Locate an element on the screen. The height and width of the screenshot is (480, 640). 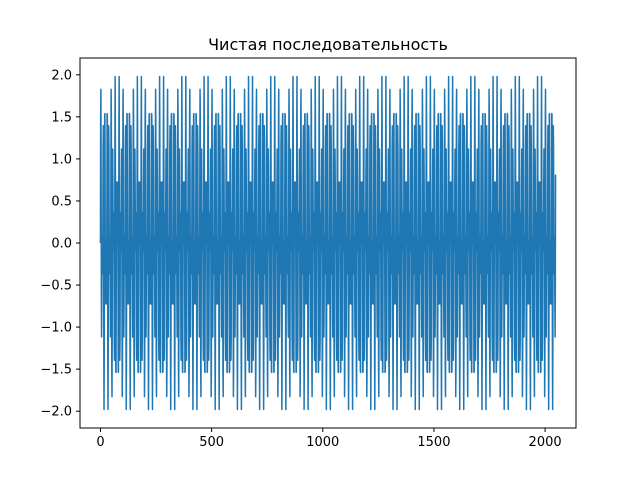
y-tick-label: 2.0 is located at coordinates (61, 75).